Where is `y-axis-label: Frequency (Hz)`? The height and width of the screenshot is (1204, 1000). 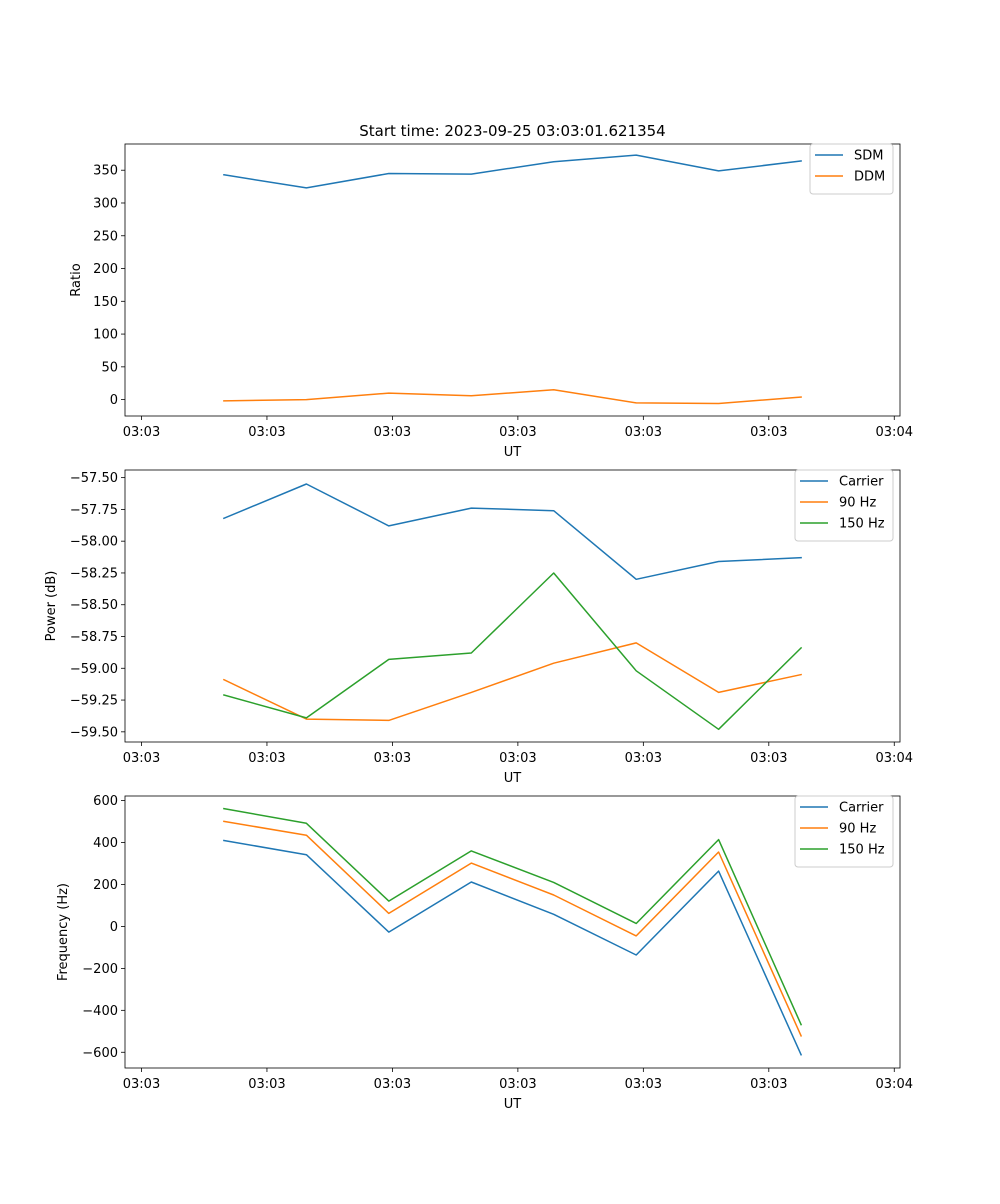 y-axis-label: Frequency (Hz) is located at coordinates (63, 932).